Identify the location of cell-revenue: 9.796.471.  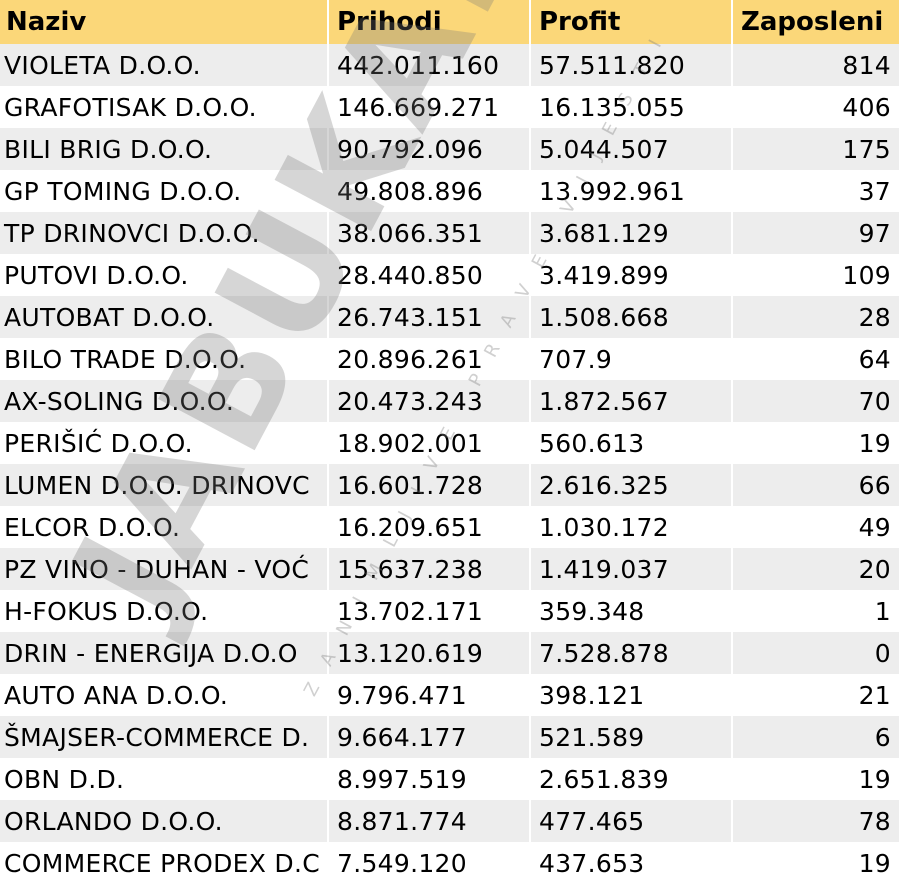
(429, 695).